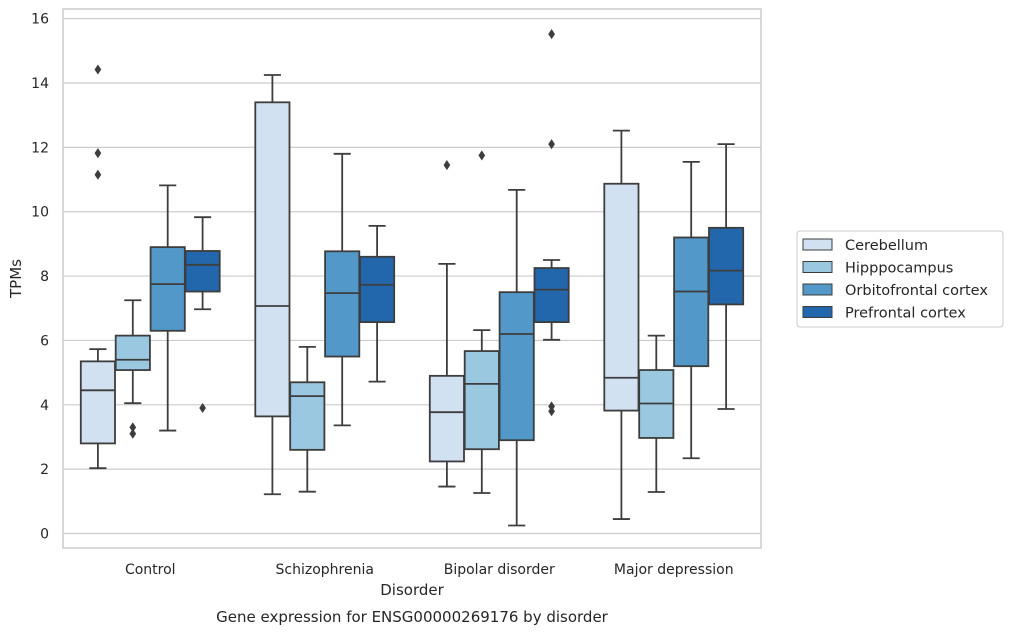 The image size is (1013, 634). I want to click on y-tick-label: 16, so click(40, 20).